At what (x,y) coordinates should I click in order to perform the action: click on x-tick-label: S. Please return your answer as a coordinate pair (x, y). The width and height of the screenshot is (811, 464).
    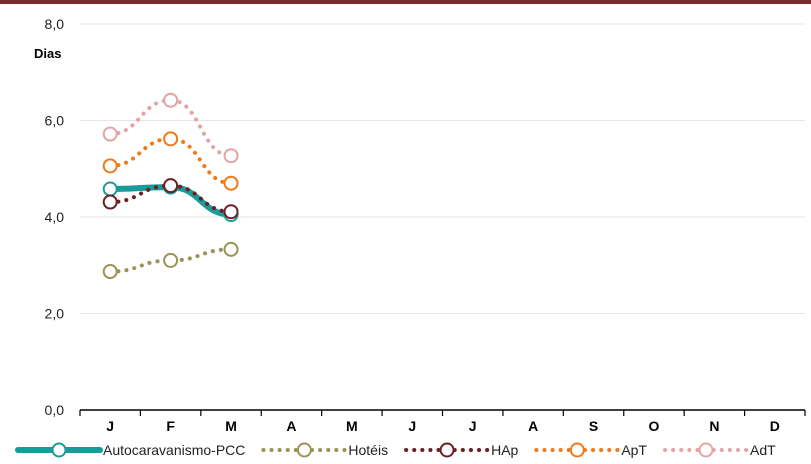
    Looking at the image, I should click on (593, 426).